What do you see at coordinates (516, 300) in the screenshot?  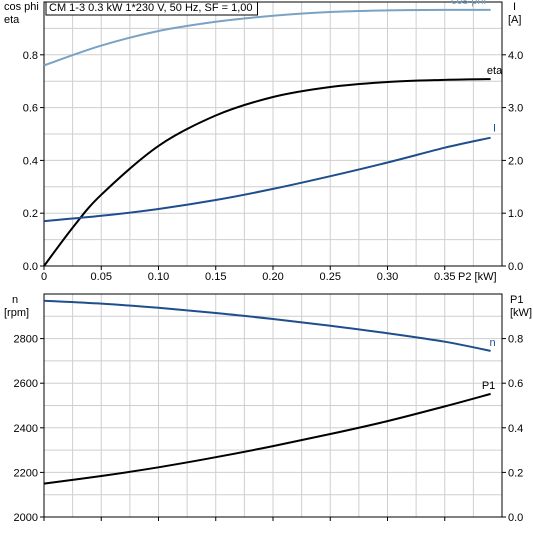 I see `y-right-axis-label: P1` at bounding box center [516, 300].